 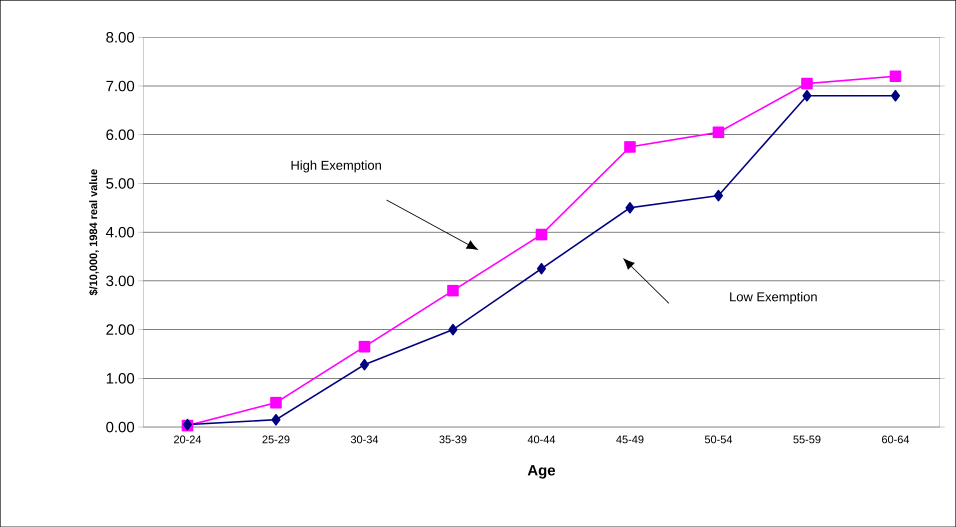 What do you see at coordinates (120, 183) in the screenshot?
I see `y-tick-label: 5.00` at bounding box center [120, 183].